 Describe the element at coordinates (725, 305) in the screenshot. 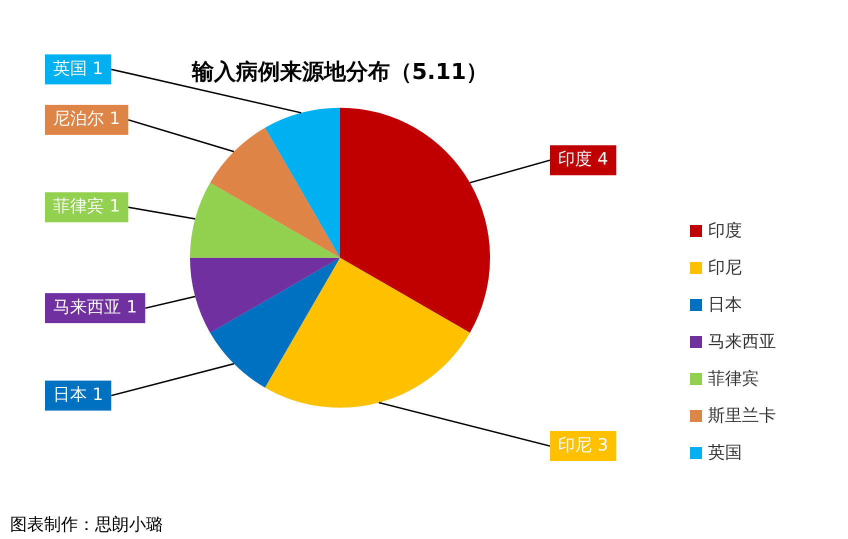

I see `legend-label: 日本` at that location.